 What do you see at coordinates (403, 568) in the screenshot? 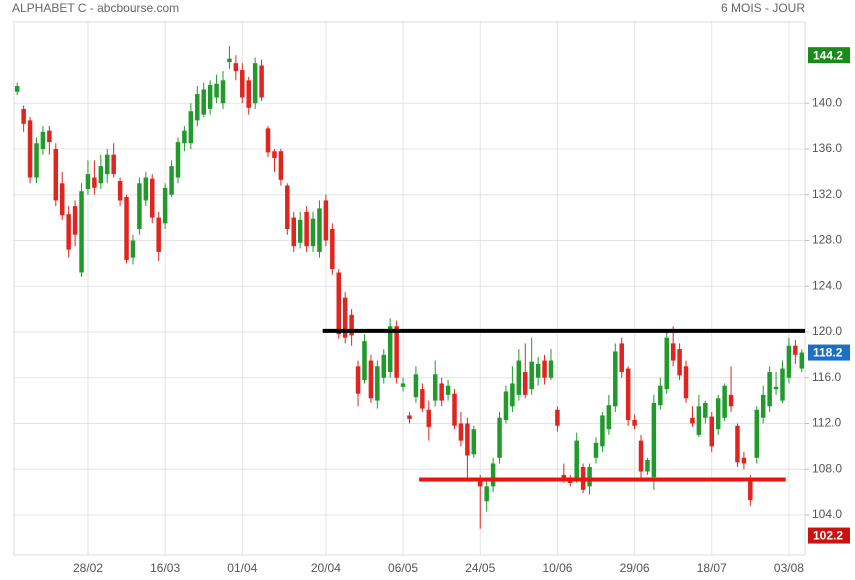
I see `x-tick-label: 06/05` at bounding box center [403, 568].